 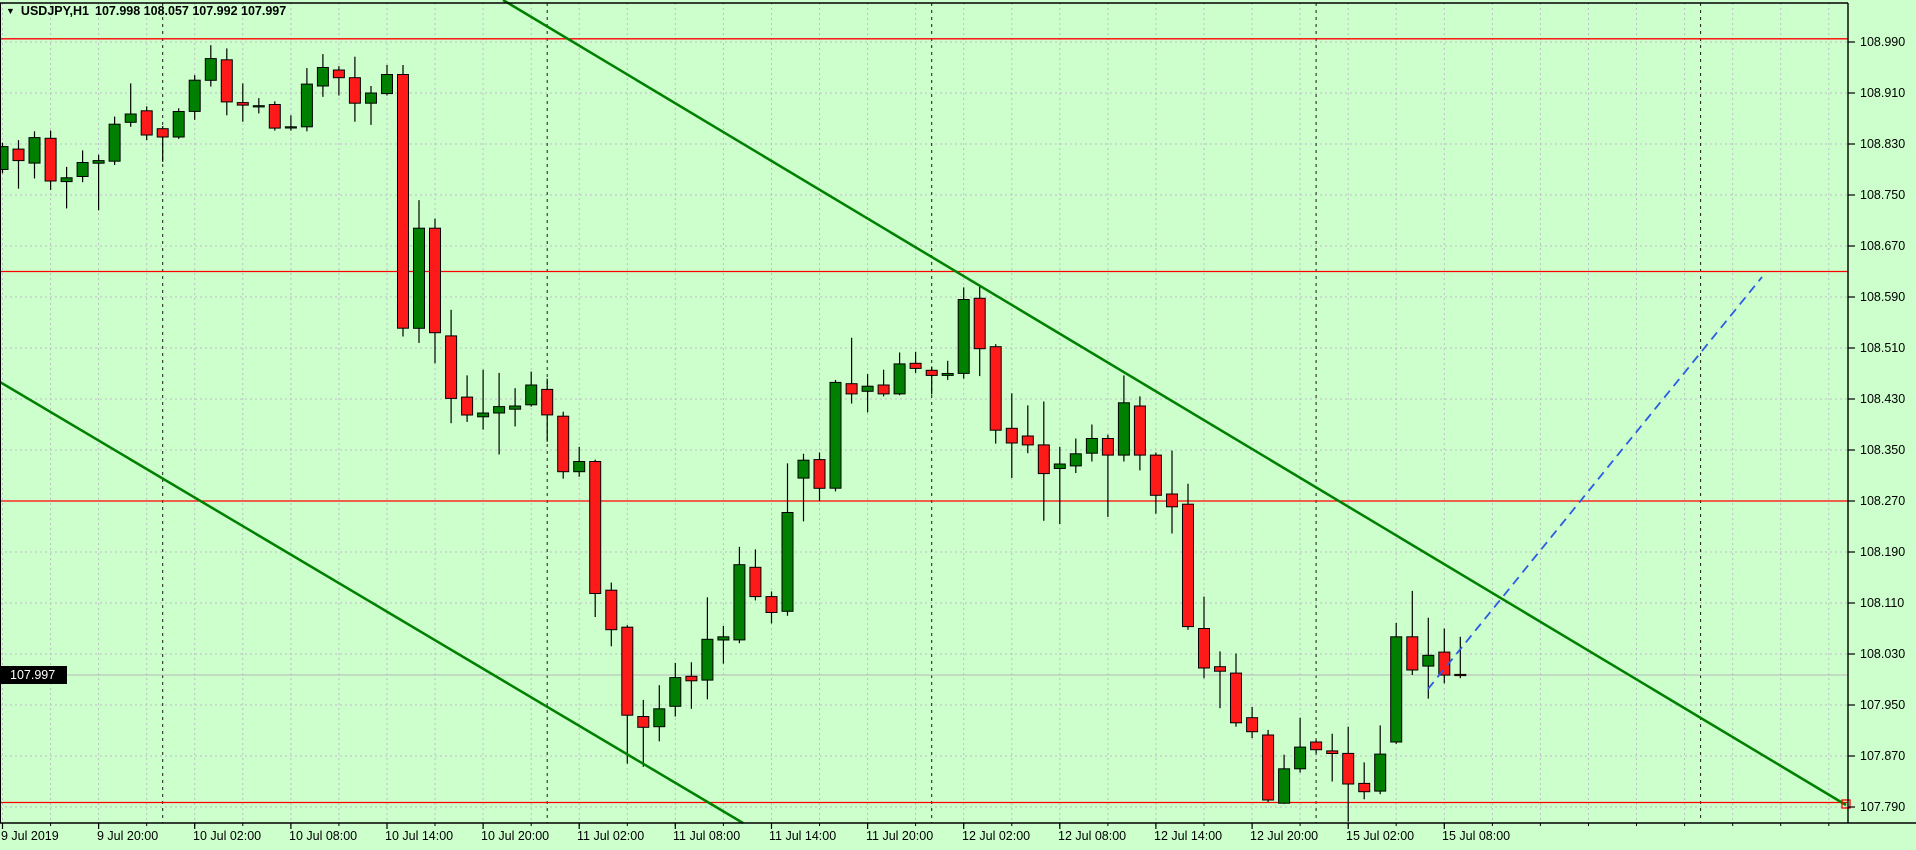 I want to click on time-axis-label: 10 Jul 20:00, so click(x=515, y=836).